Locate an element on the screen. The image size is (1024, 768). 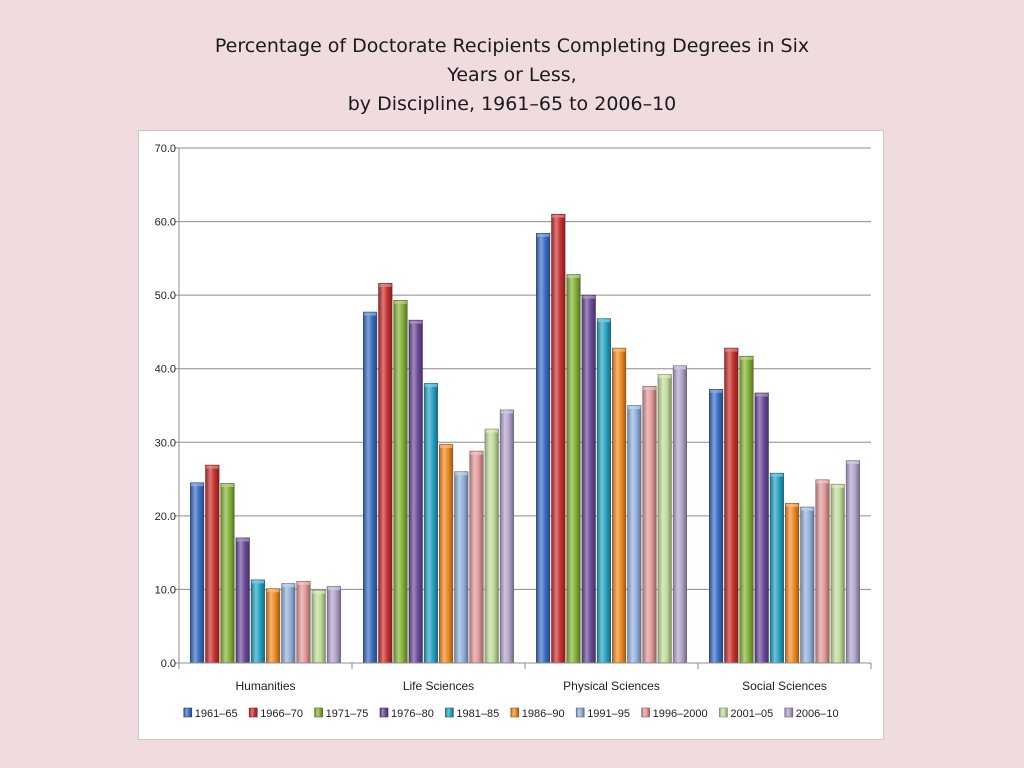
y-tick-label: 20.0 is located at coordinates (165, 517).